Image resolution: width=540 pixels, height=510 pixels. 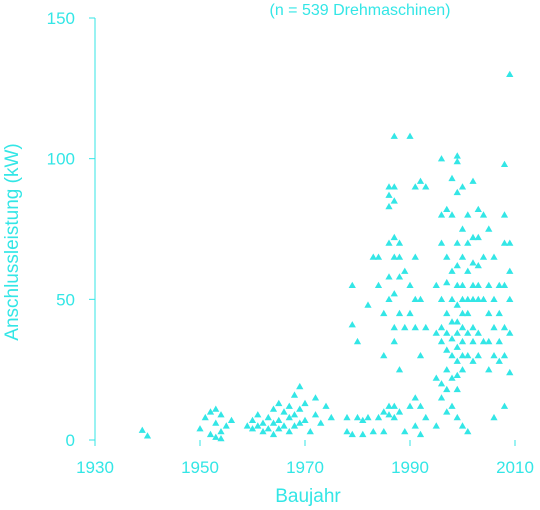 I want to click on y-tick-label: 150, so click(x=61, y=18).